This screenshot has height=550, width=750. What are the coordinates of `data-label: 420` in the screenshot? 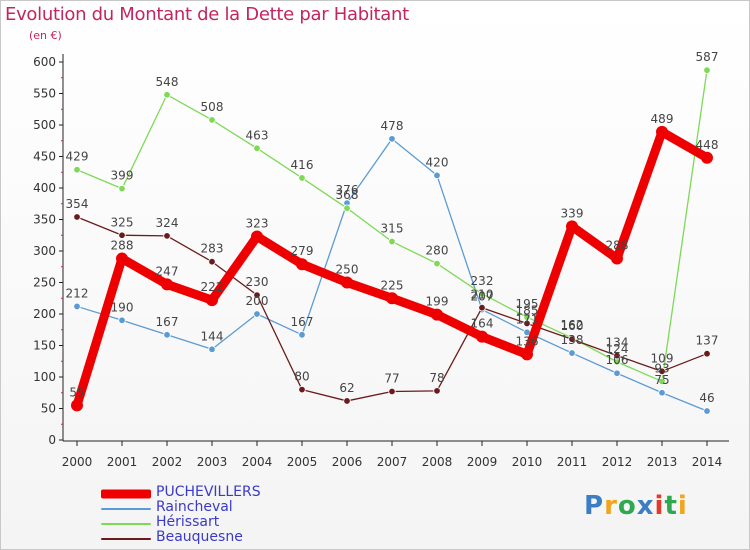 It's located at (437, 162).